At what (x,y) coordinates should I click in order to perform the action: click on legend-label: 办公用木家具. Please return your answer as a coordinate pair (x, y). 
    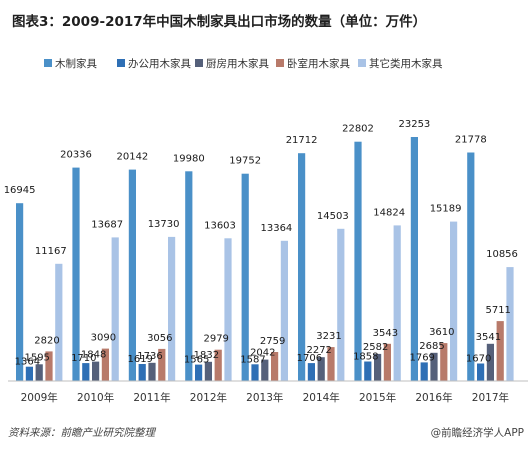
    Looking at the image, I should click on (159, 63).